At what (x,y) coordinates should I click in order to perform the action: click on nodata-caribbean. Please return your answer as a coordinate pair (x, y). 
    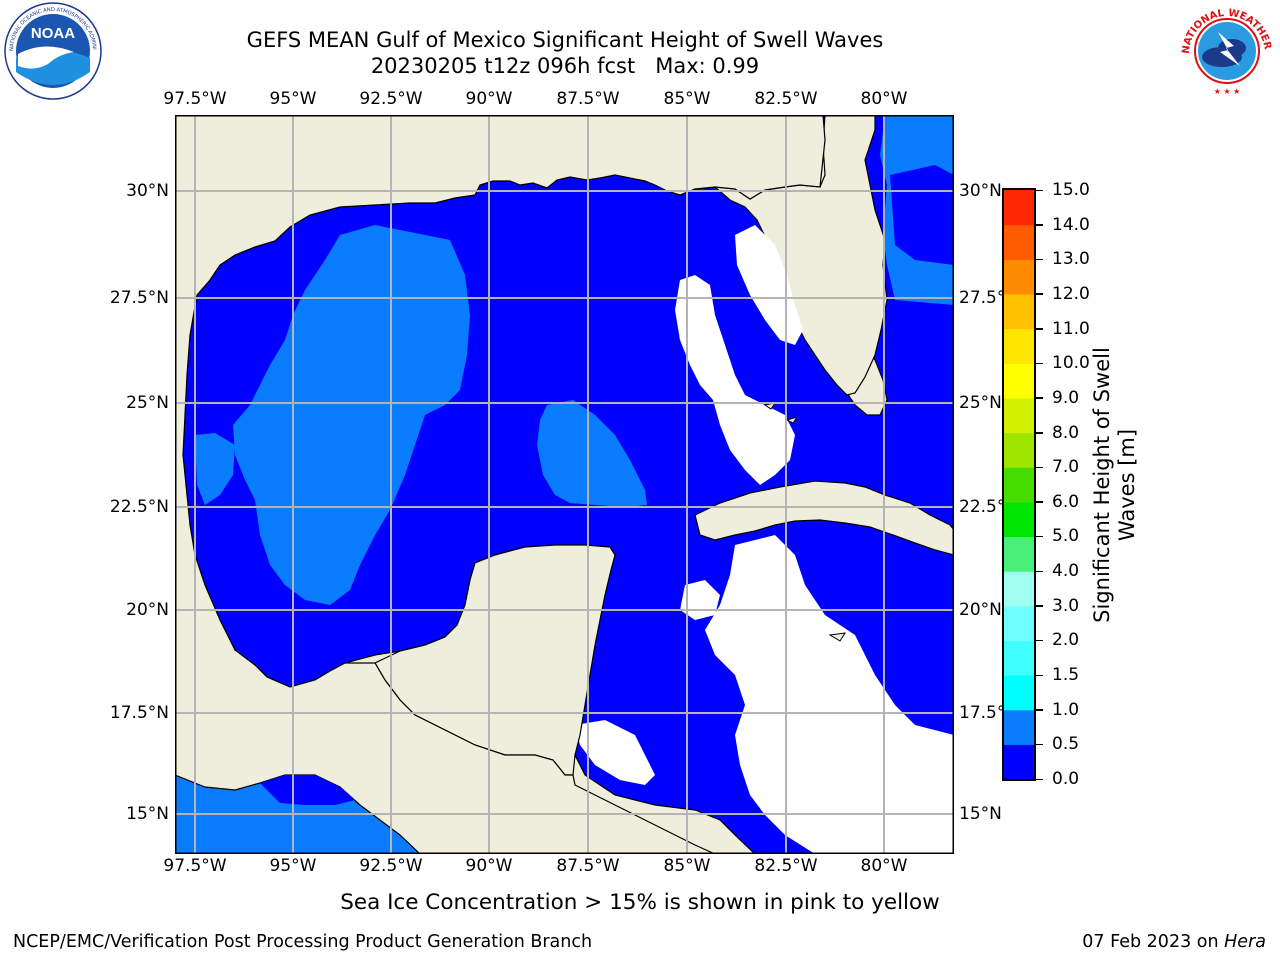
    Looking at the image, I should click on (829, 694).